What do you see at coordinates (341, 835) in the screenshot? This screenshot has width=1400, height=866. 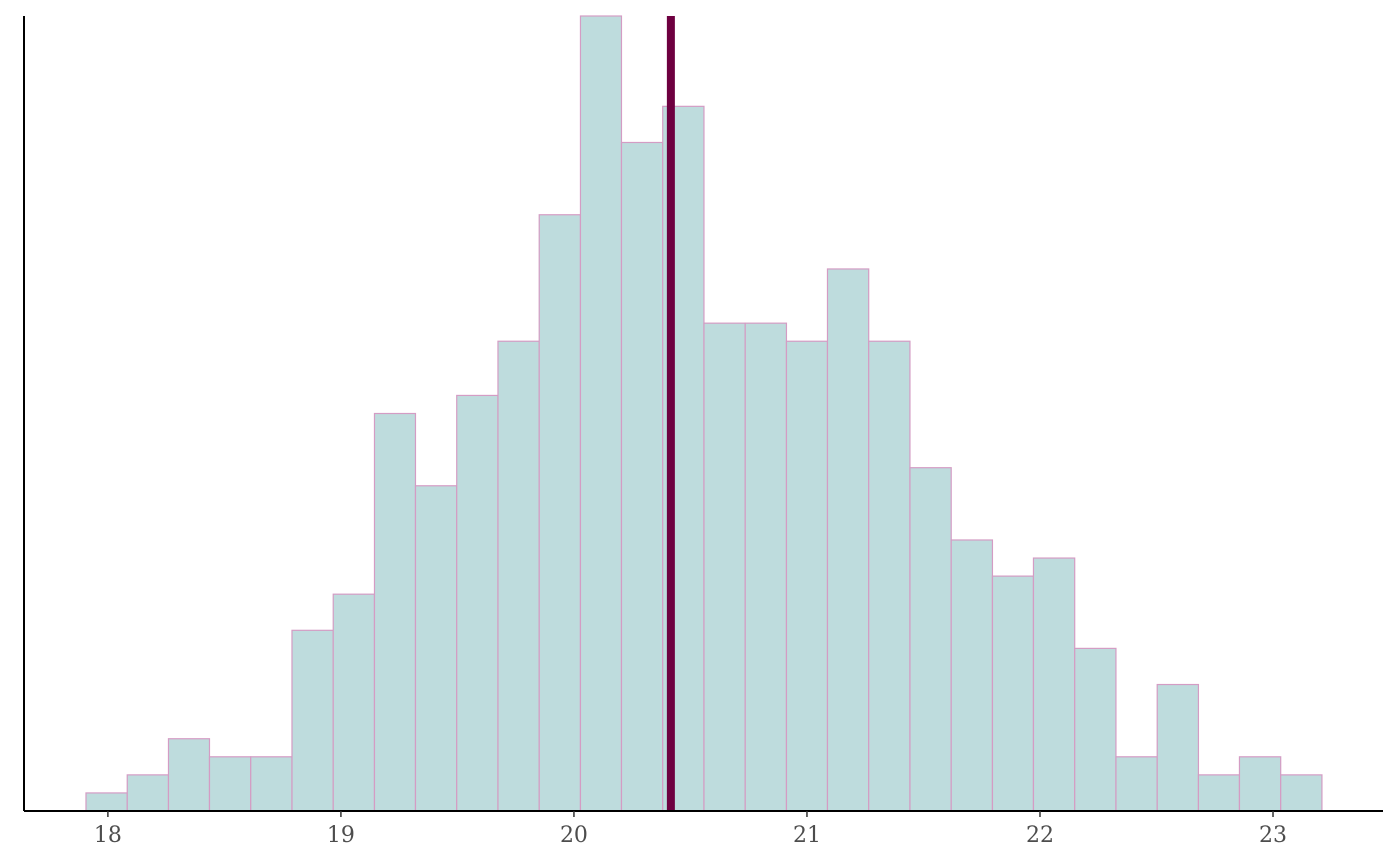 I see `x-tick-label: 19` at bounding box center [341, 835].